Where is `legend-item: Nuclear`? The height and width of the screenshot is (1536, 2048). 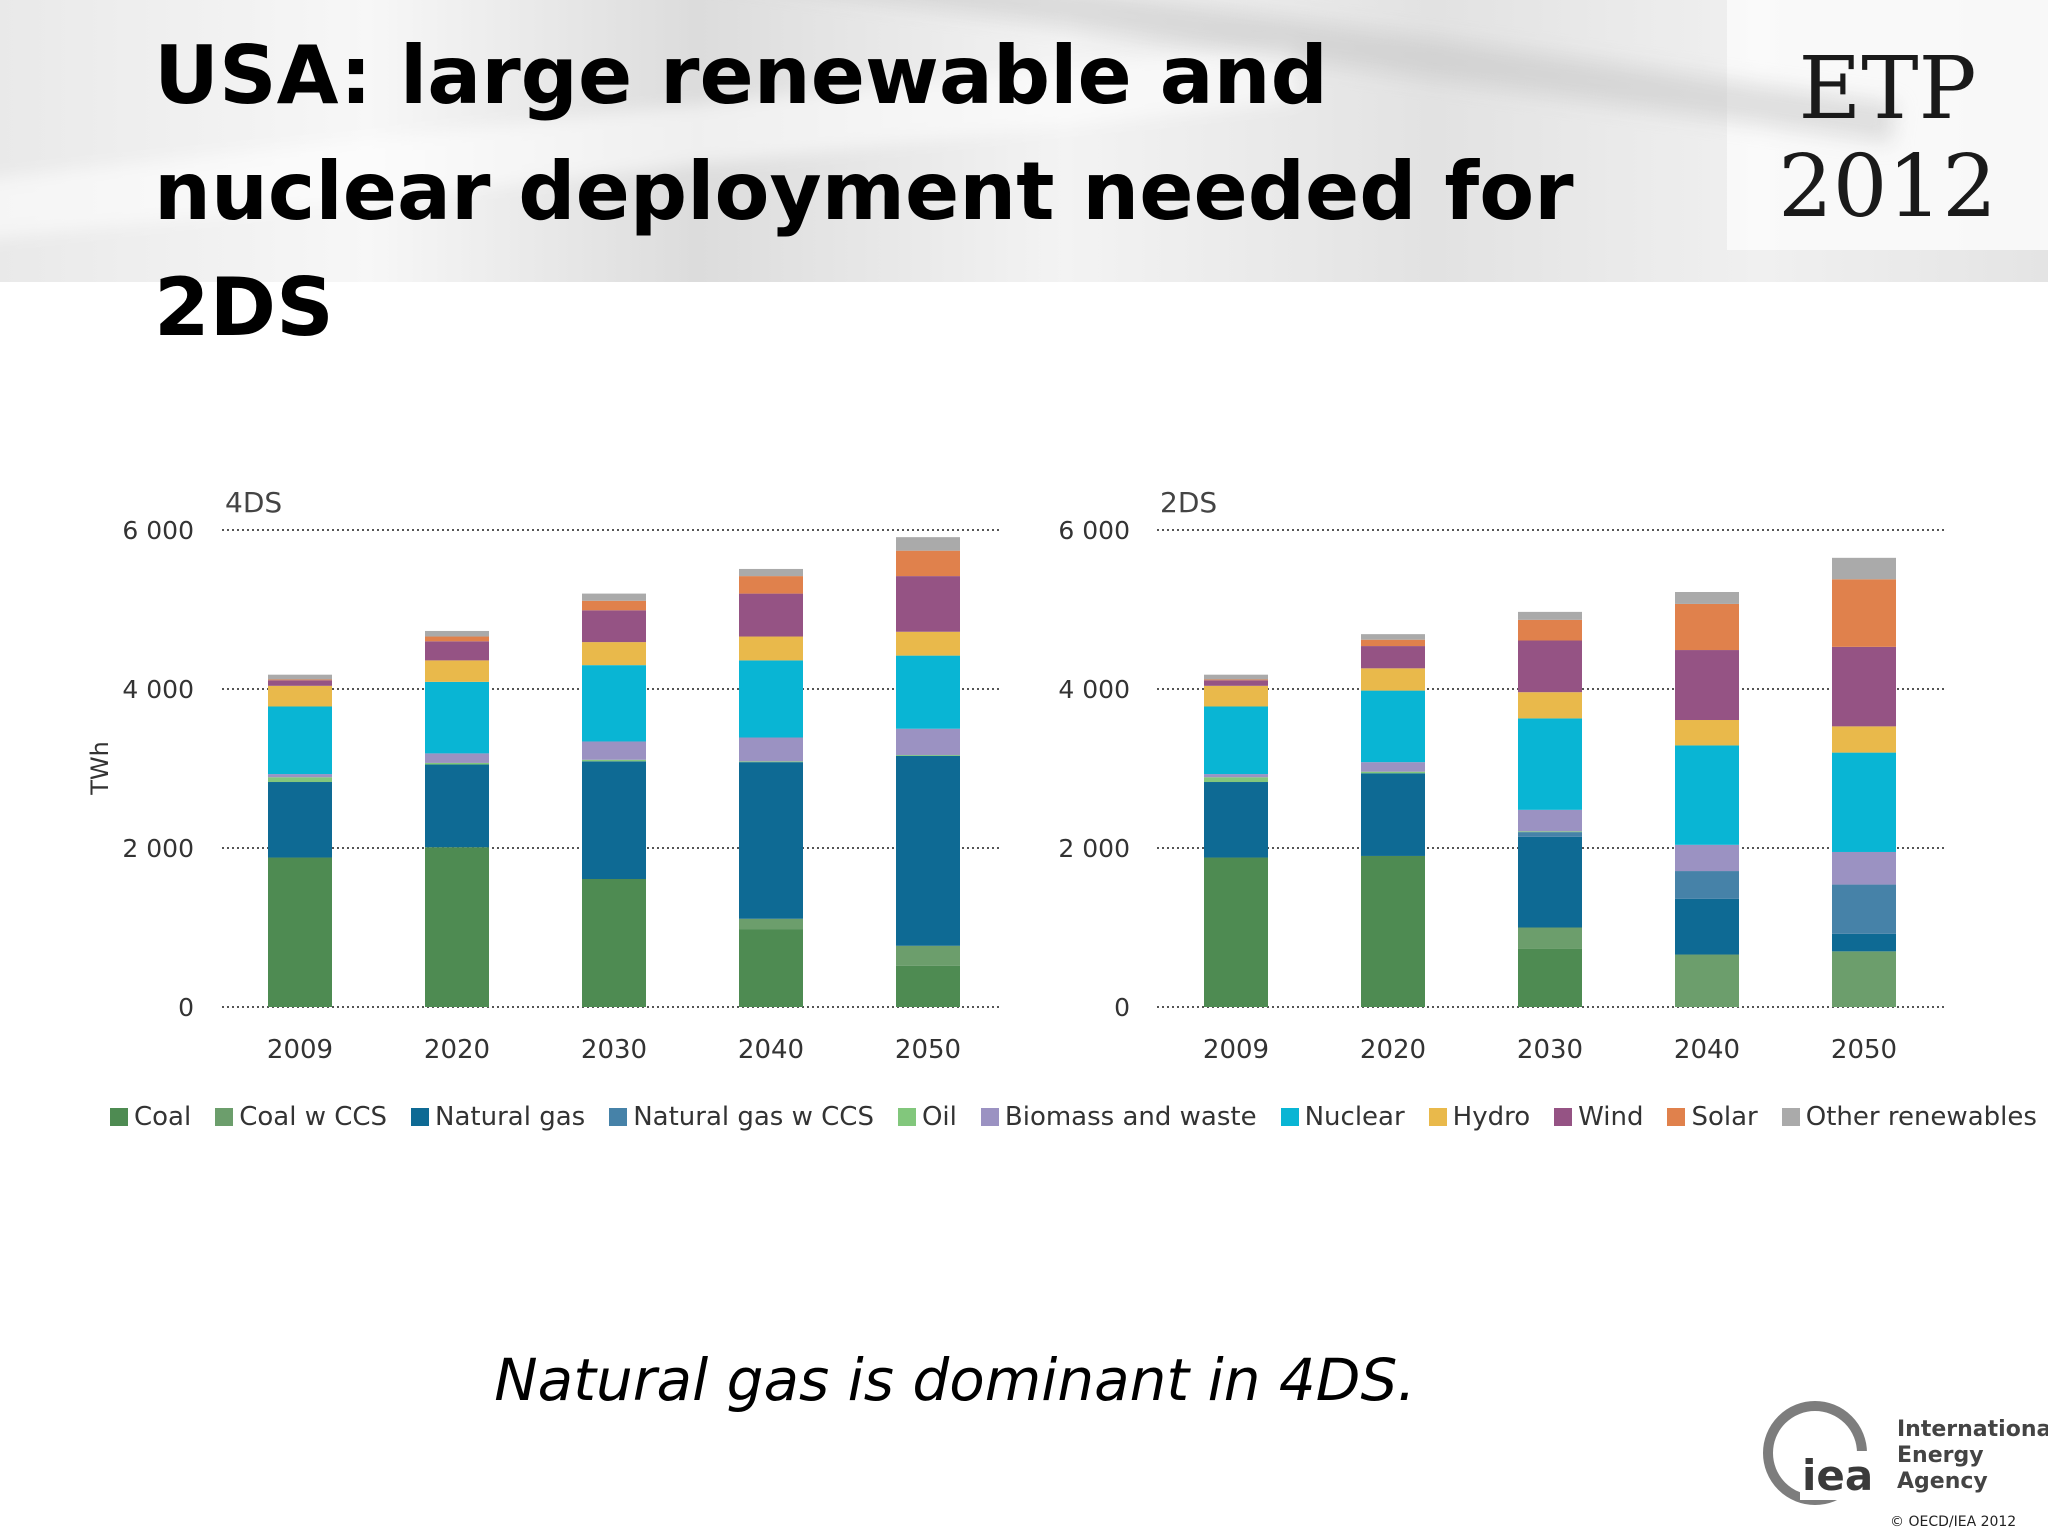
legend-item: Nuclear is located at coordinates (1342, 1117).